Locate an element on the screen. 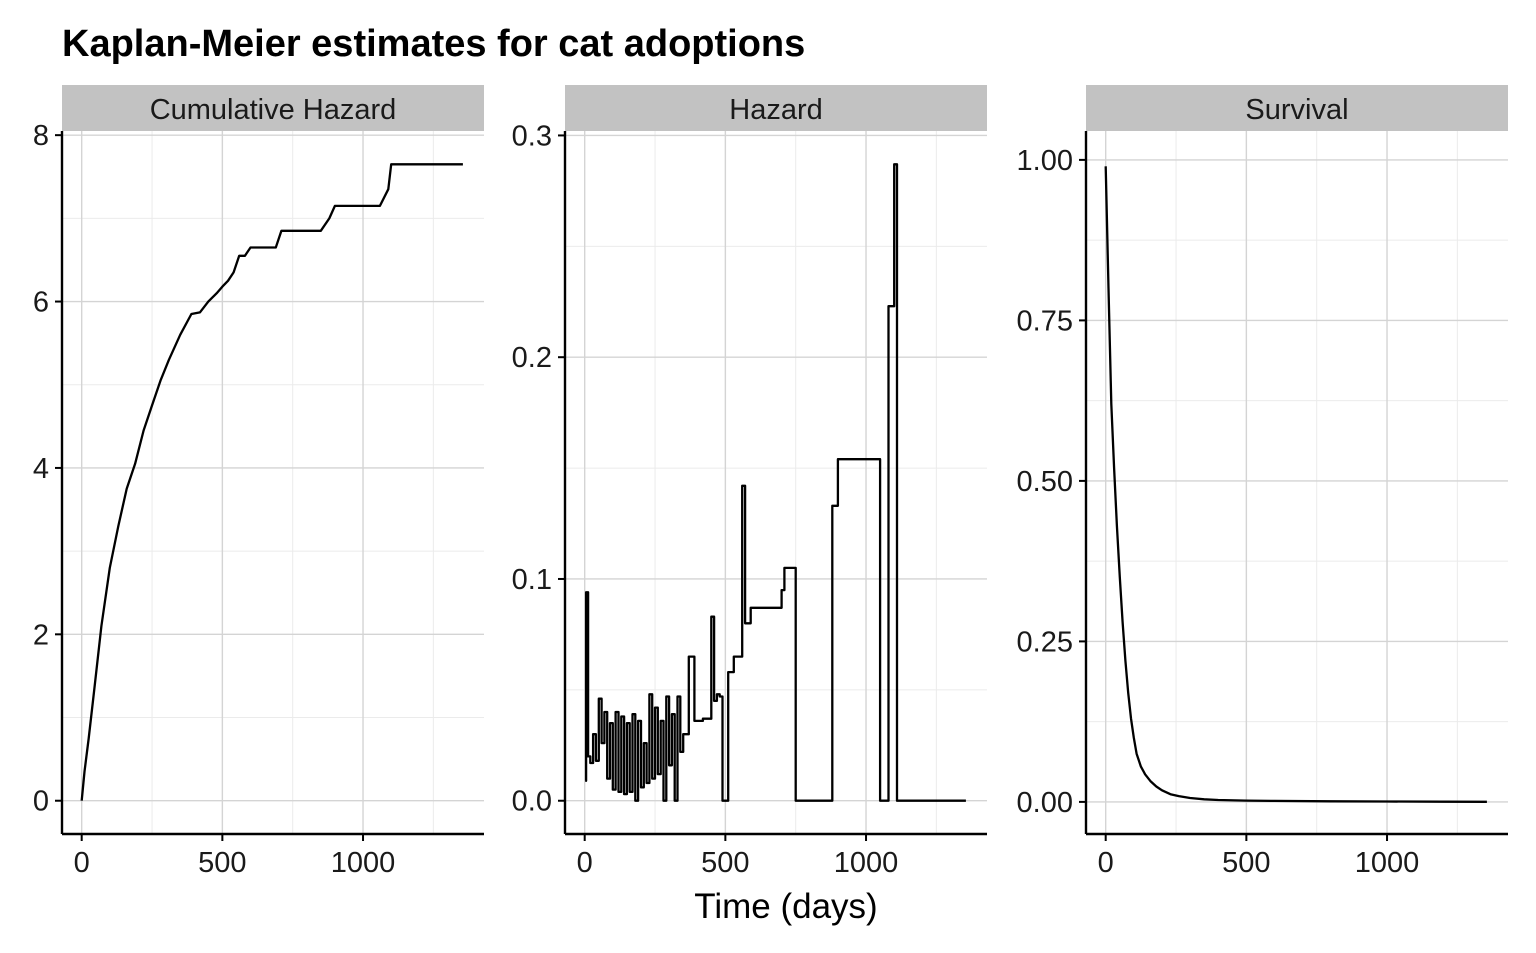  y-tick-label: 6 is located at coordinates (41, 303).